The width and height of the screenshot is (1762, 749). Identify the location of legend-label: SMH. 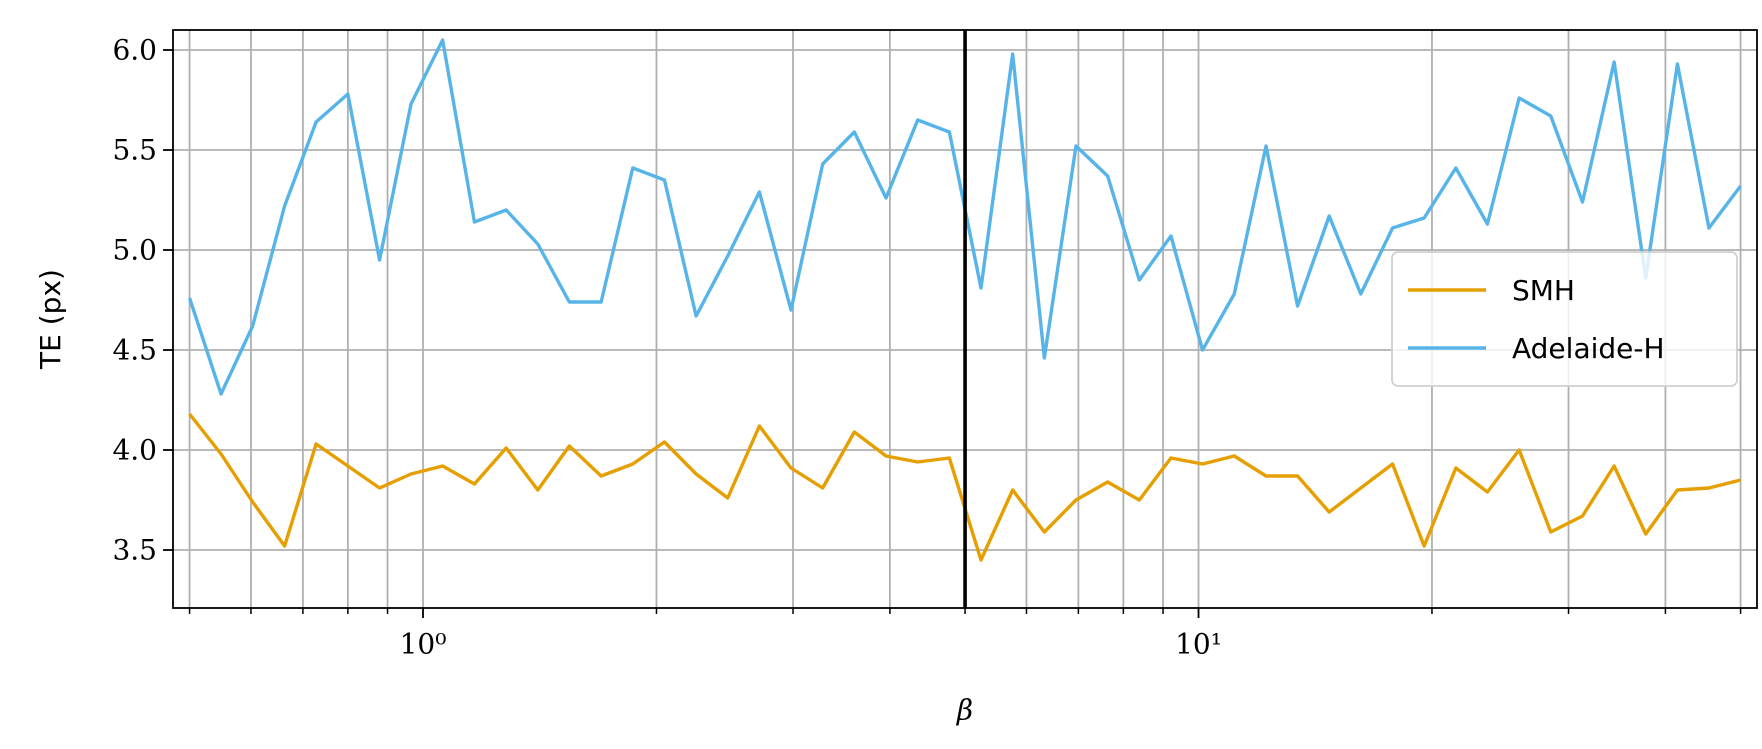
(1543, 290).